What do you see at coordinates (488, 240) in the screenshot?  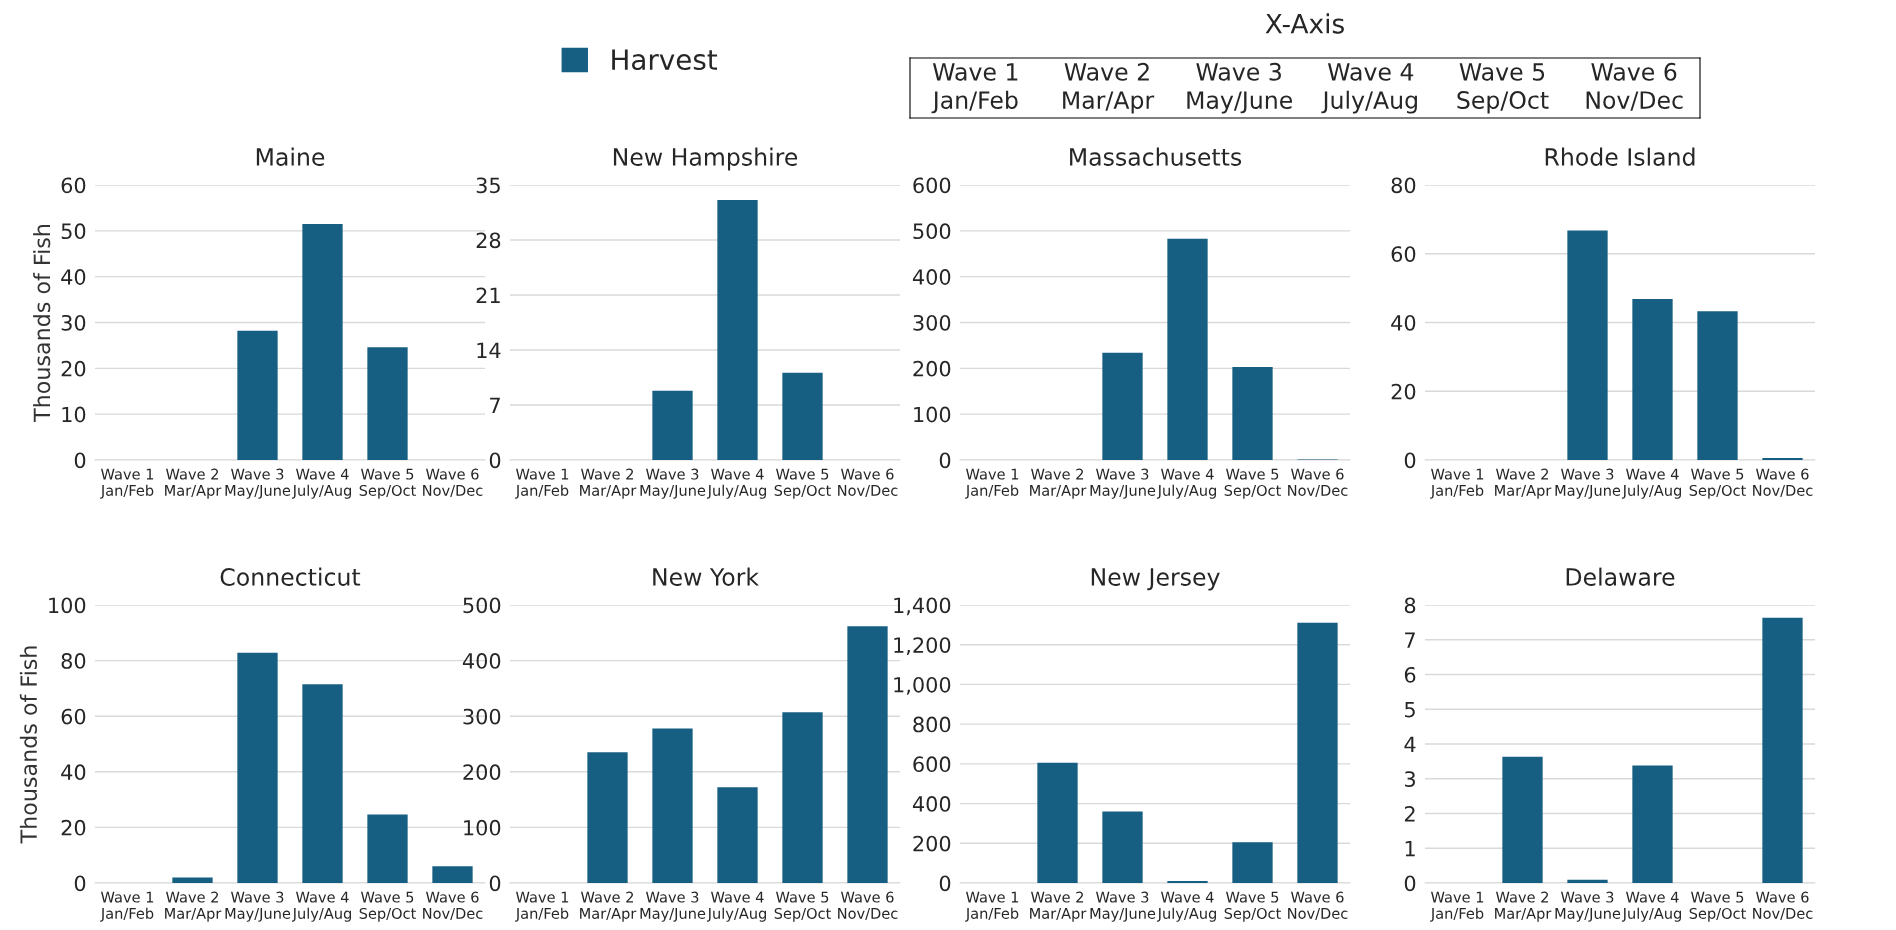 I see `y-tick-label: 28` at bounding box center [488, 240].